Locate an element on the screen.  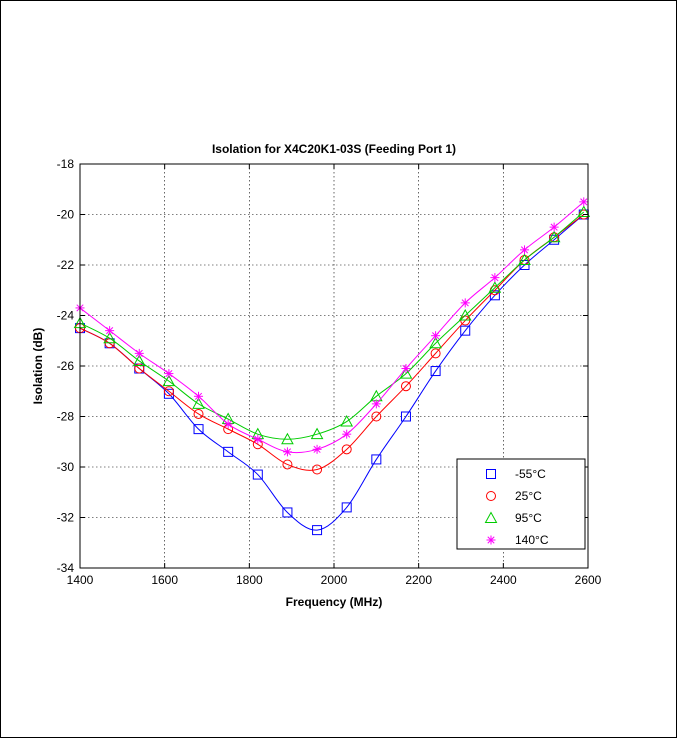
legend-box is located at coordinates (521, 504).